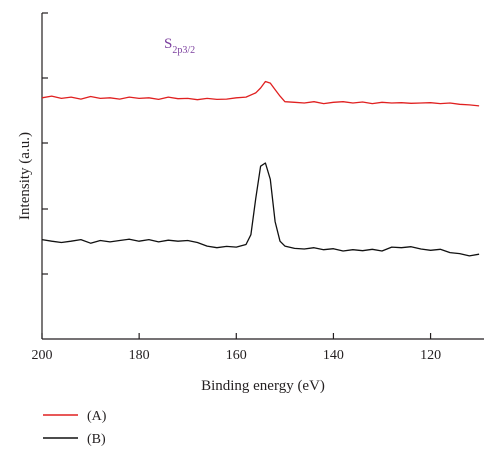  Describe the element at coordinates (260, 93) in the screenshot. I see `series-line-a` at that location.